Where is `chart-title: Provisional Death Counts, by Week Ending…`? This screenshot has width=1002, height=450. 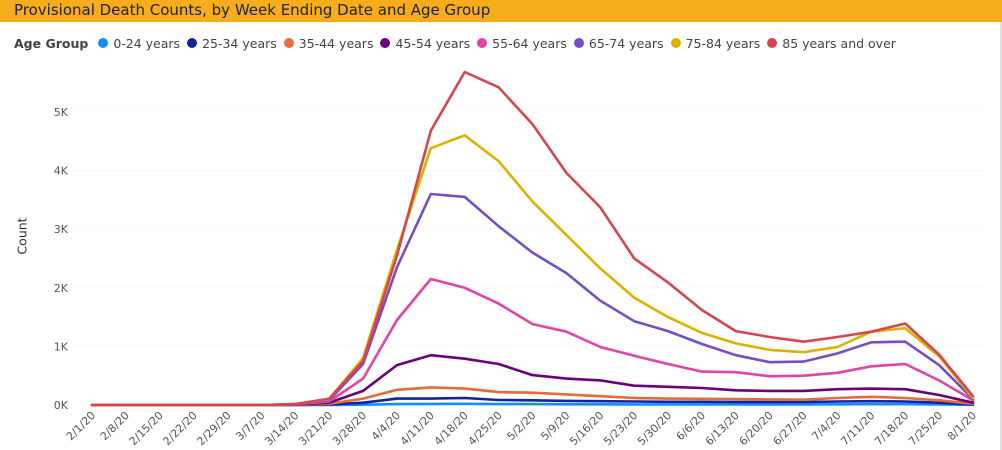 chart-title: Provisional Death Counts, by Week Ending… is located at coordinates (252, 10).